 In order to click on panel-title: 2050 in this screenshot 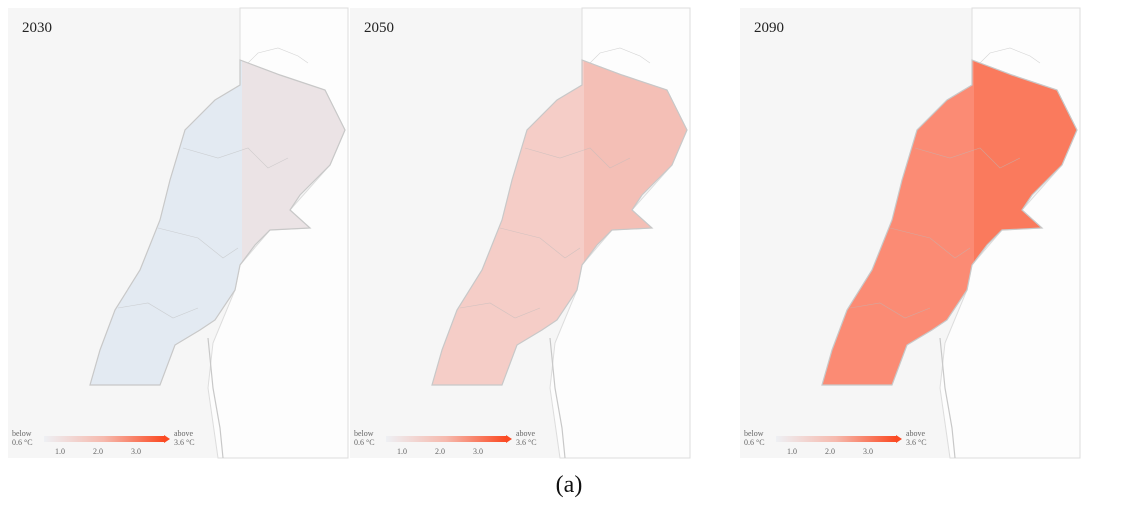, I will do `click(379, 28)`.